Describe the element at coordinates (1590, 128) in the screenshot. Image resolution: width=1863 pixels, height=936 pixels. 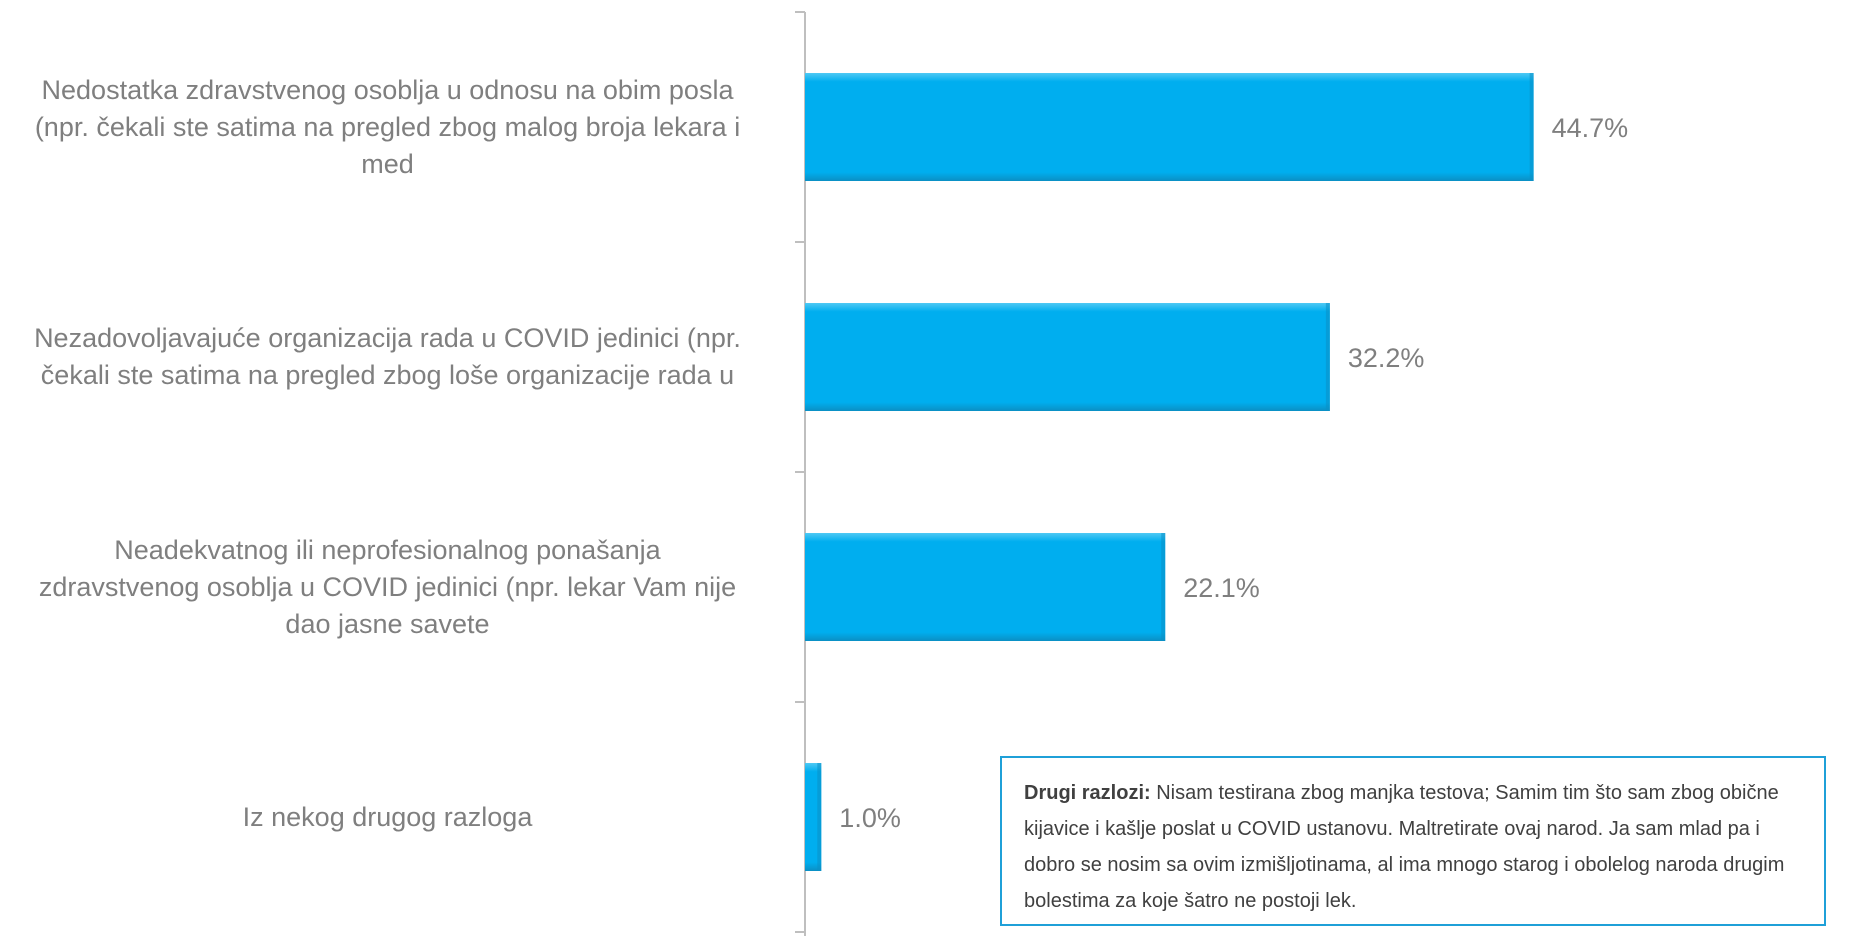
I see `data-label: 44.7%` at that location.